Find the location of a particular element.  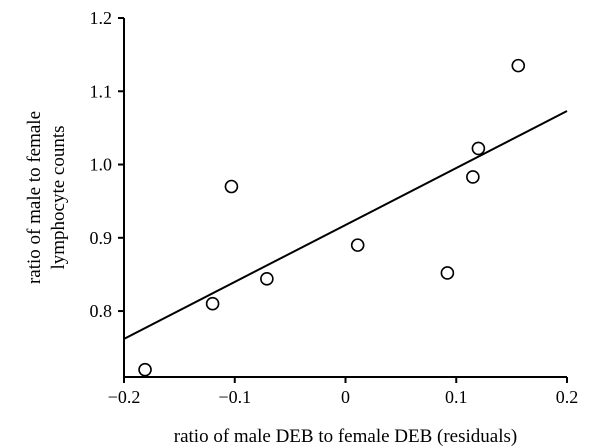

y-tick-label: 0.8 is located at coordinates (101, 311).